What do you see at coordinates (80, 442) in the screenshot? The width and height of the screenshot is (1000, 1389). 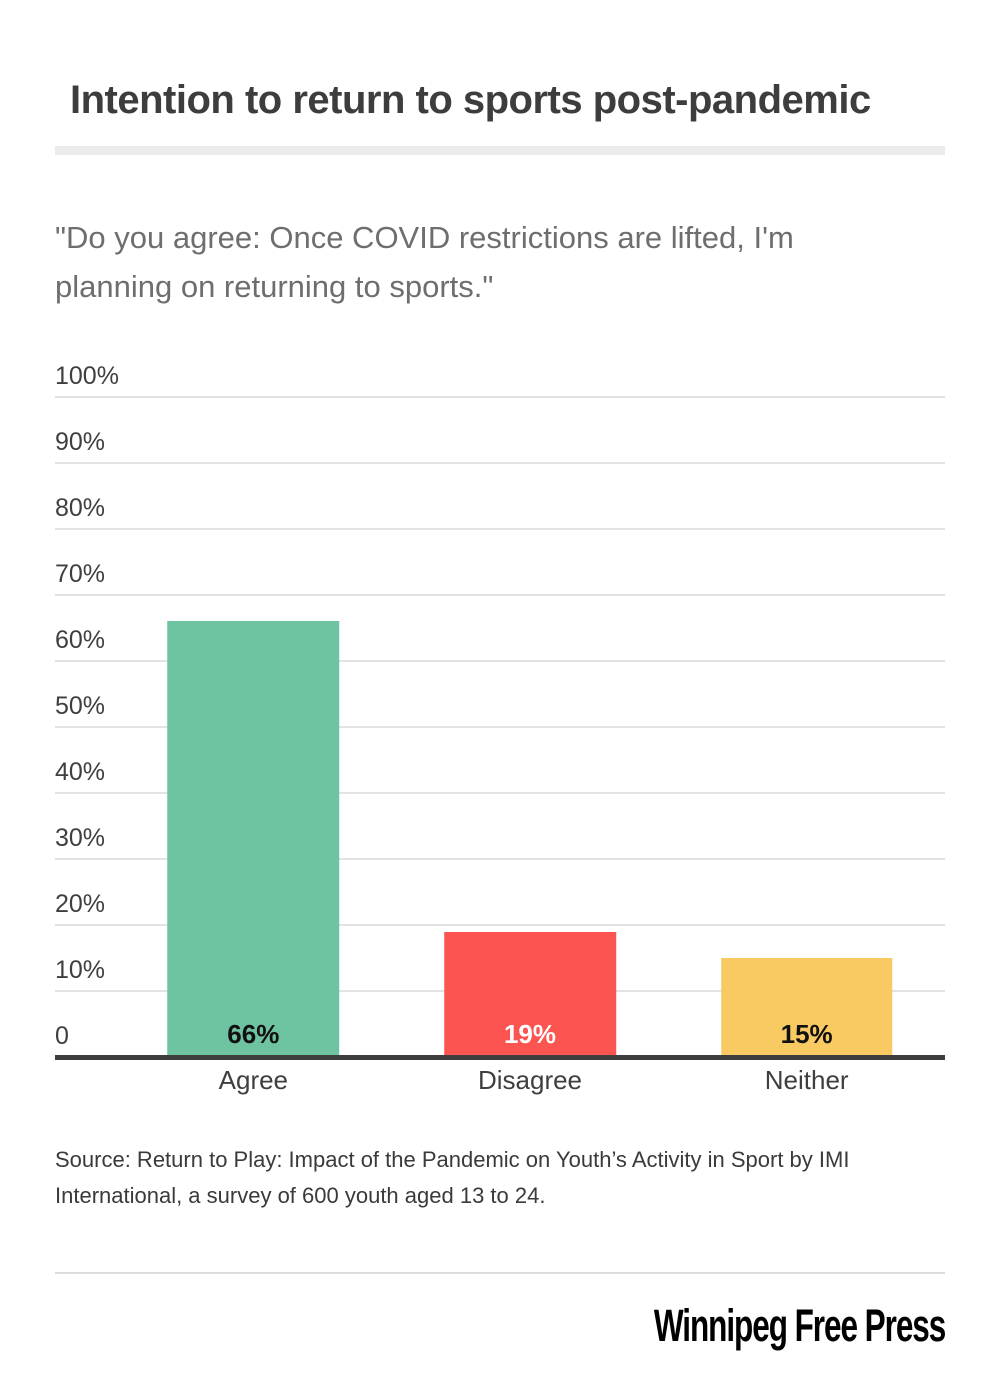 I see `y-tick-label: 90%` at bounding box center [80, 442].